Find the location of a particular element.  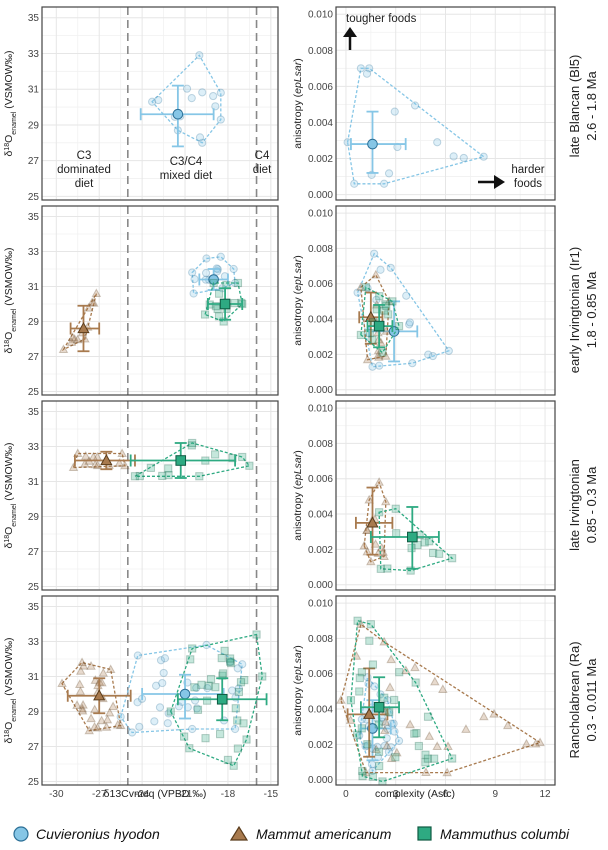

x-tick-label: 6 is located at coordinates (446, 794).